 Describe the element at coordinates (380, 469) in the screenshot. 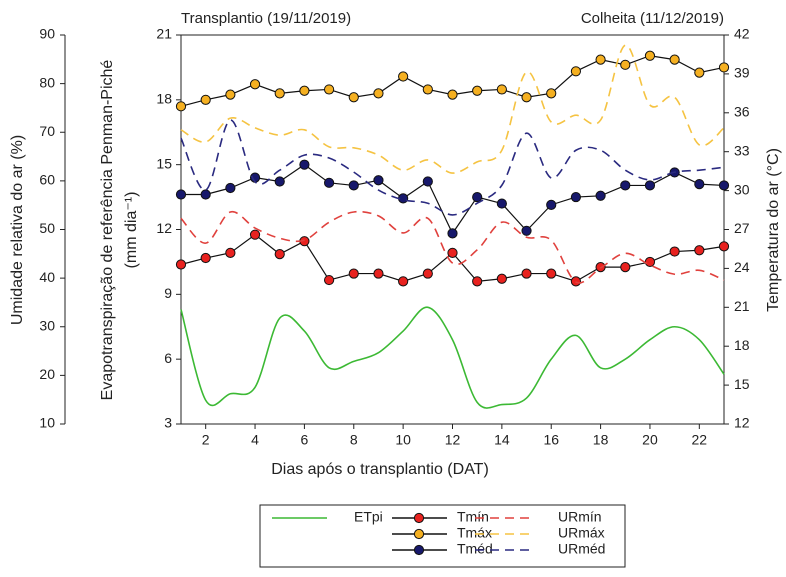

I see `x-axis-label: Dias após o transplantio (DAT)` at that location.